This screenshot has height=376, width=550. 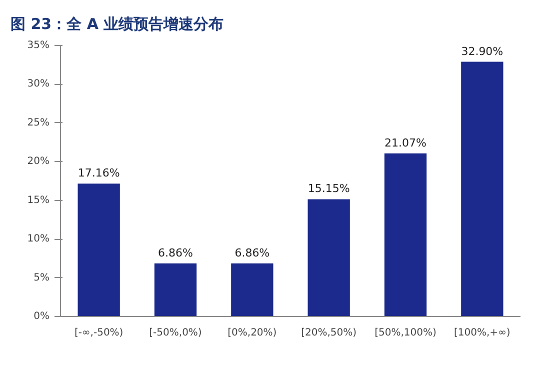 I want to click on y-tick-label: 35%, so click(x=38, y=45).